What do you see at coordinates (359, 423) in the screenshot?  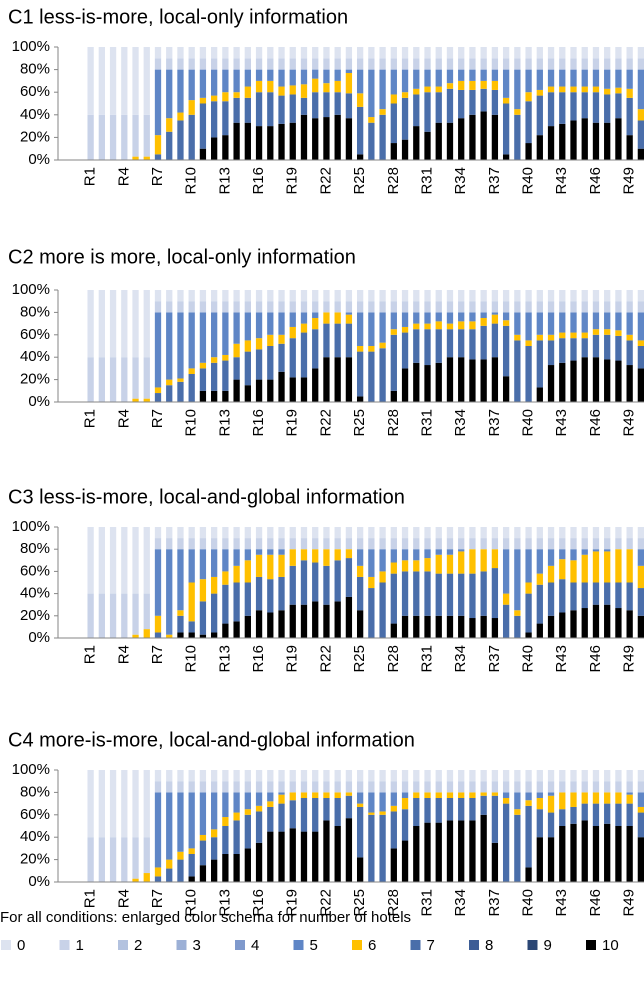 I see `x-tick-label: R25` at bounding box center [359, 423].